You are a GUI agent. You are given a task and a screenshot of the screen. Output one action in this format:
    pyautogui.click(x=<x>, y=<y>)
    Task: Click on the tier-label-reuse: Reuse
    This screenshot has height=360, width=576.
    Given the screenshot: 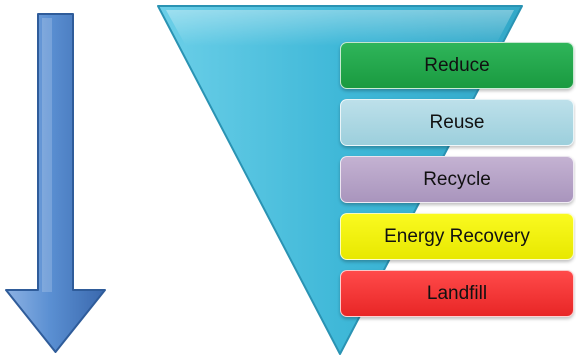 What is the action you would take?
    pyautogui.click(x=457, y=123)
    